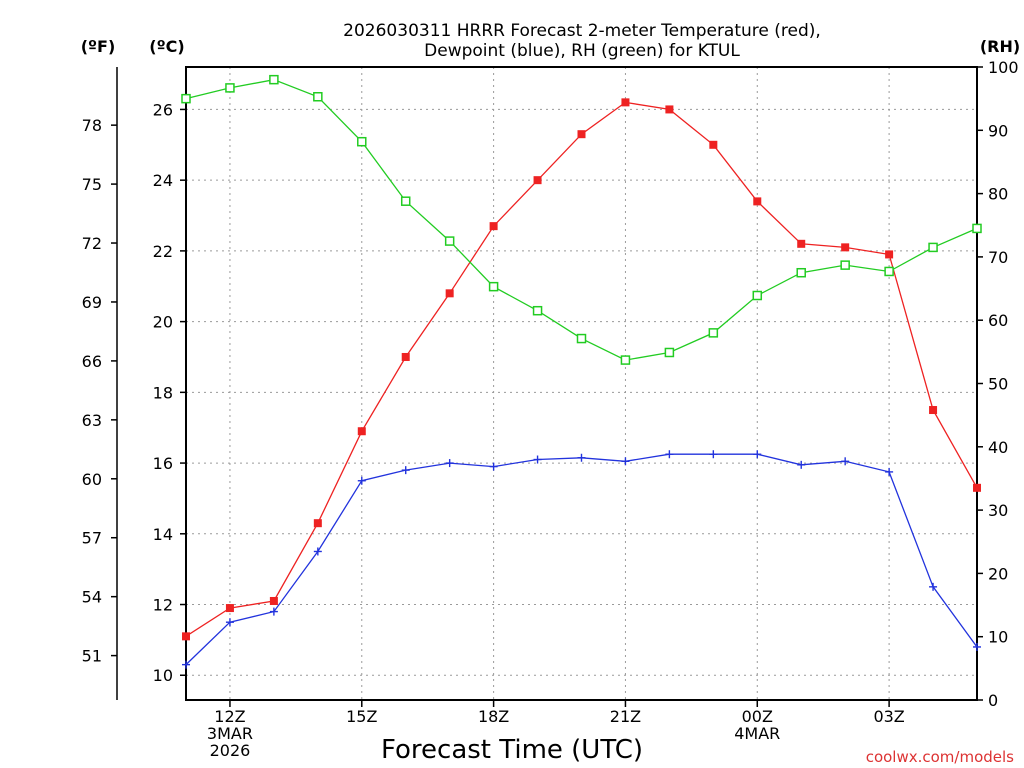 The image size is (1024, 768). What do you see at coordinates (230, 750) in the screenshot?
I see `x-tick-label: 2026` at bounding box center [230, 750].